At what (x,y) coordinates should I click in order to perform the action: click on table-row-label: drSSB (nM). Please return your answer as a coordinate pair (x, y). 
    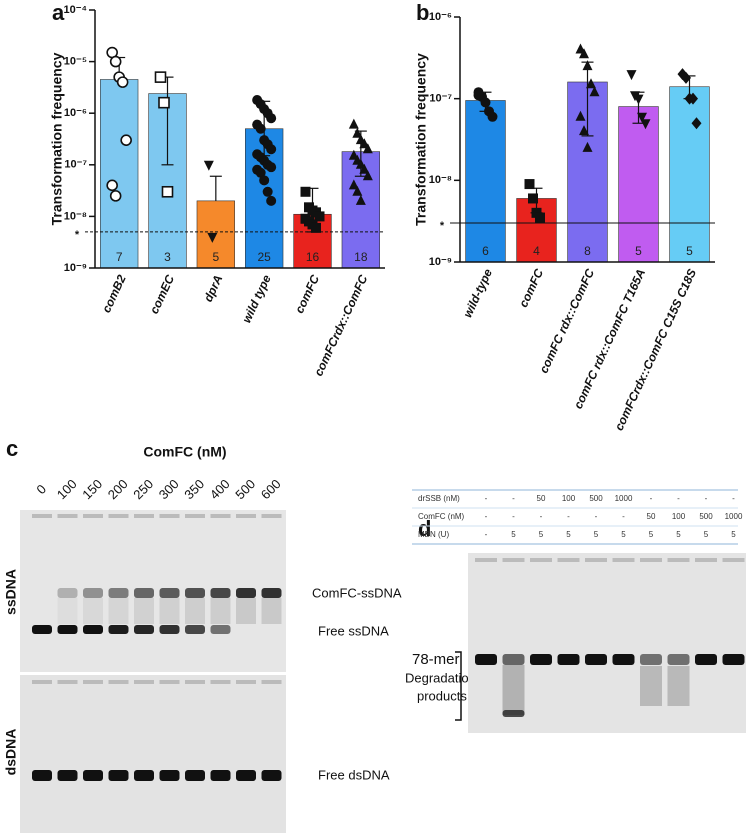
    Looking at the image, I should click on (439, 498).